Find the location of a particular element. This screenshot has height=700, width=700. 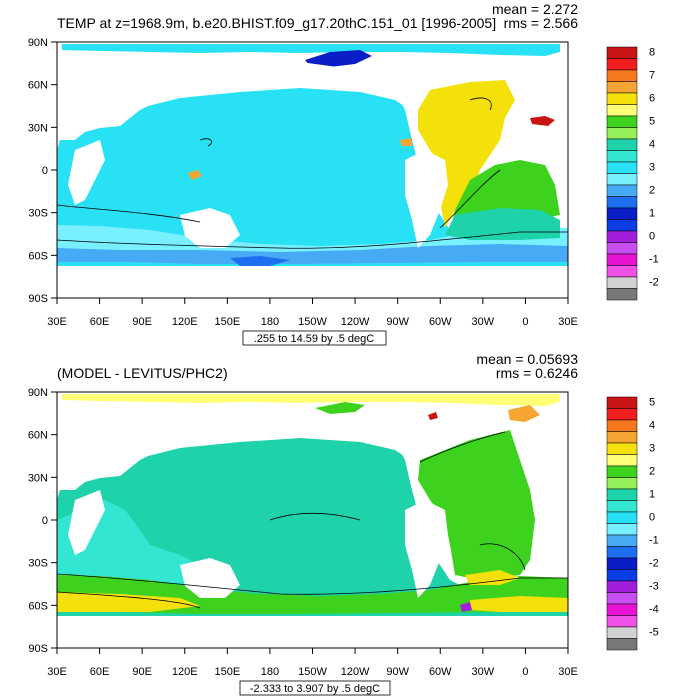

lon-tick-label: 60W is located at coordinates (440, 322).